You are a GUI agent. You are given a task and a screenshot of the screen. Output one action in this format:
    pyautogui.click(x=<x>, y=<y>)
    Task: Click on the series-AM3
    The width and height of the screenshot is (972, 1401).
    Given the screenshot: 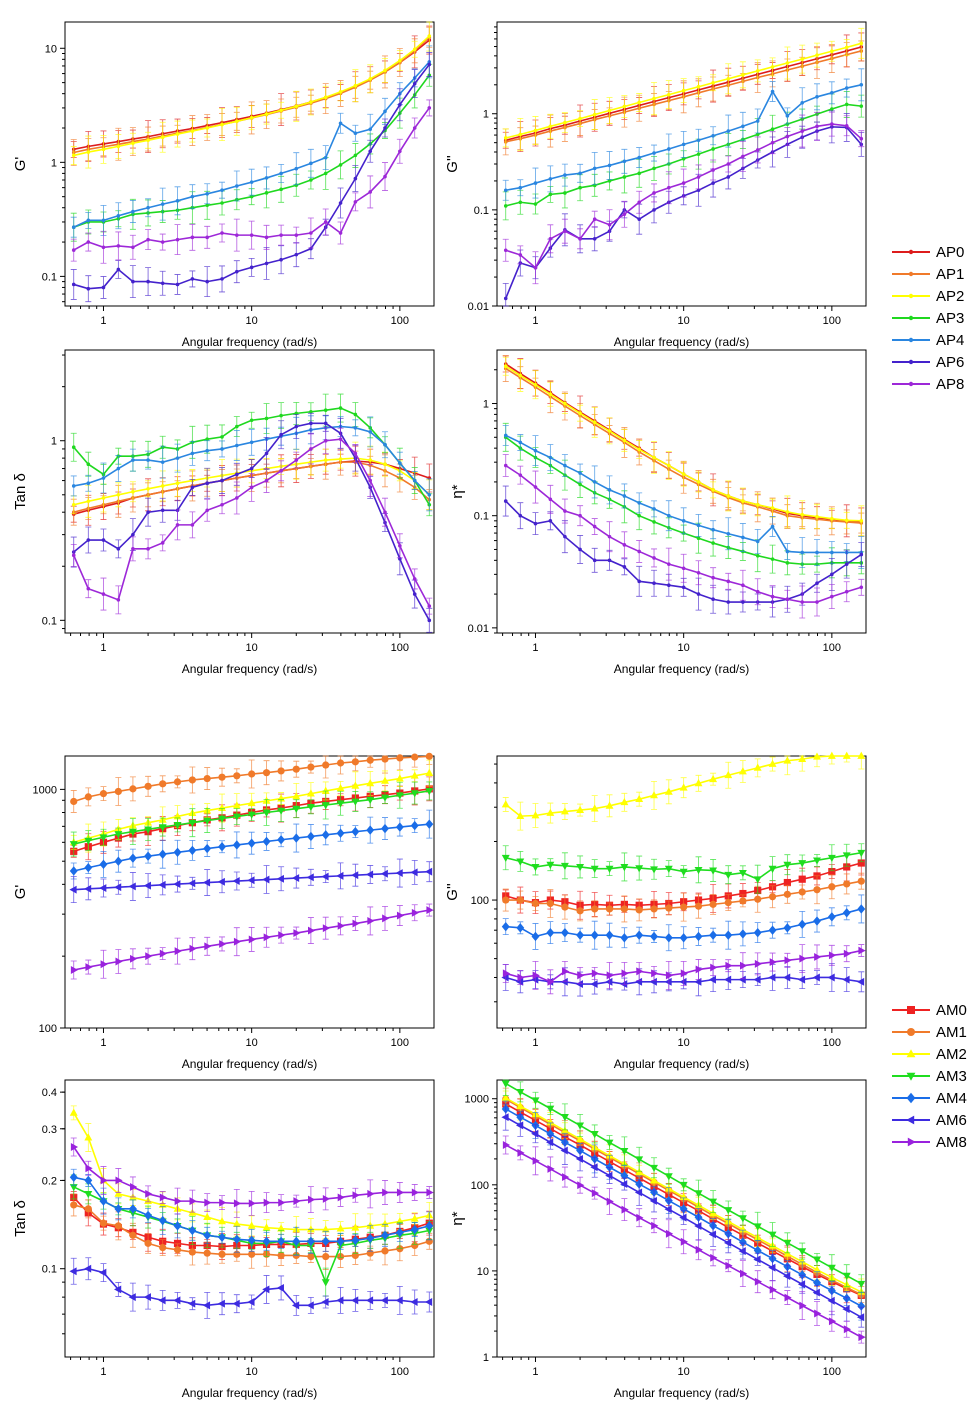 What is the action you would take?
    pyautogui.click(x=683, y=868)
    